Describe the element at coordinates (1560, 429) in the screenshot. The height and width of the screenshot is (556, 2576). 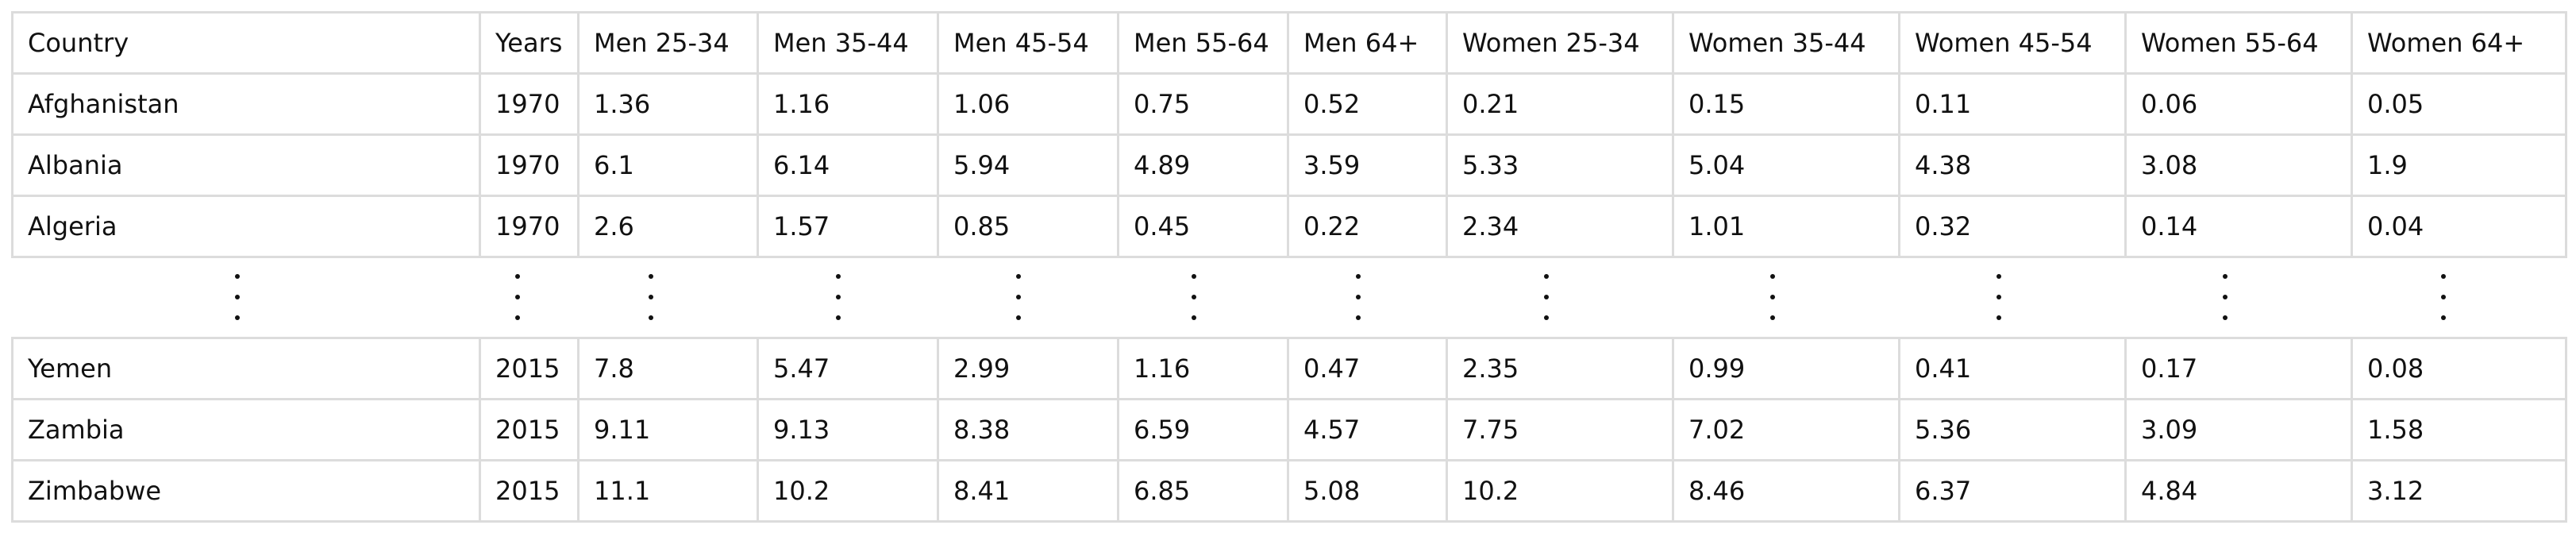
I see `table-cell: 7.75` at that location.